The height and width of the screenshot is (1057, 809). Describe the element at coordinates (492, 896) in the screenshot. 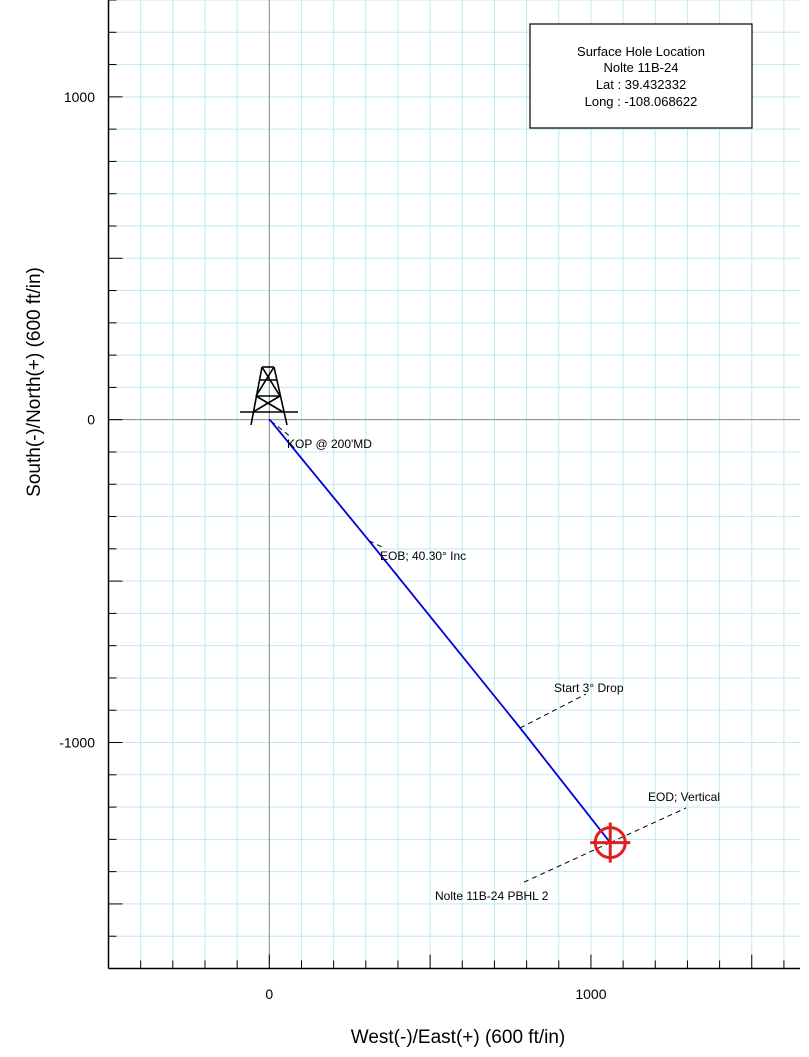

I see `annotation-target: Nolte 11B-24 PBHL 2` at that location.